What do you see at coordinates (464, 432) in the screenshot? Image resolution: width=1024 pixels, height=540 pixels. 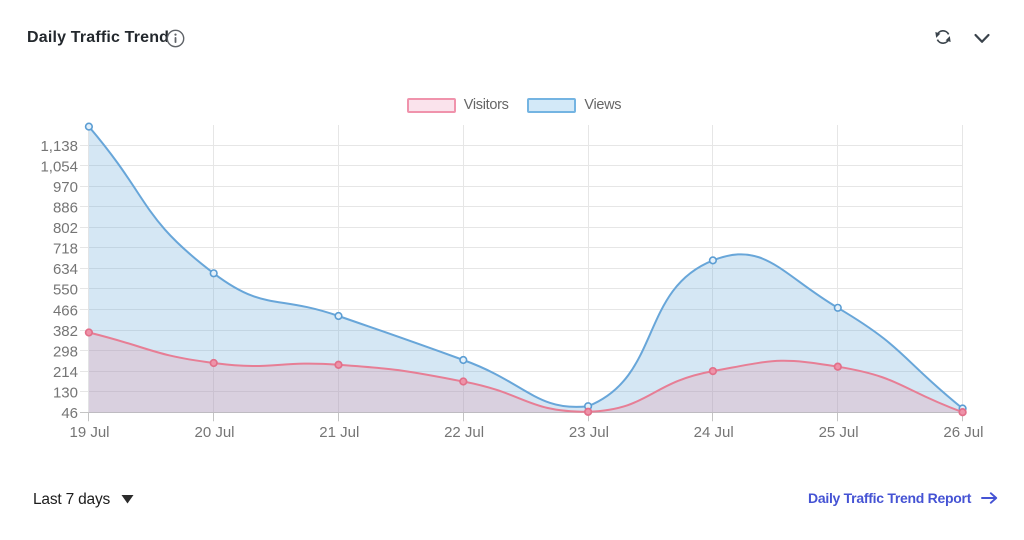 I see `svg-text: 22 Jul` at bounding box center [464, 432].